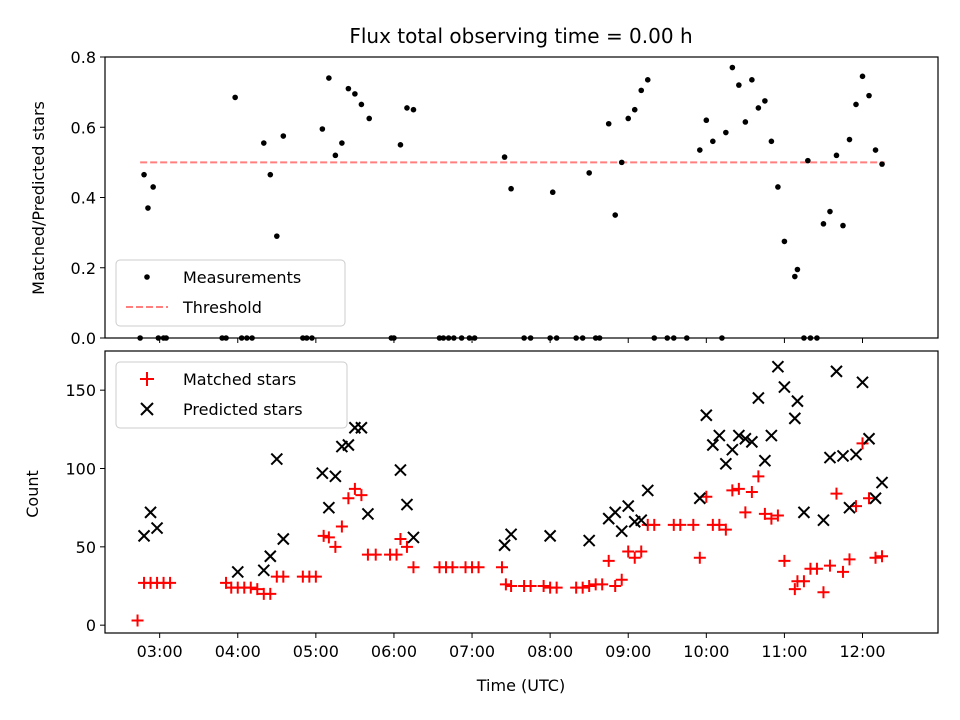 The image size is (960, 720). Describe the element at coordinates (147, 409) in the screenshot. I see `predicted-legend-marker` at that location.